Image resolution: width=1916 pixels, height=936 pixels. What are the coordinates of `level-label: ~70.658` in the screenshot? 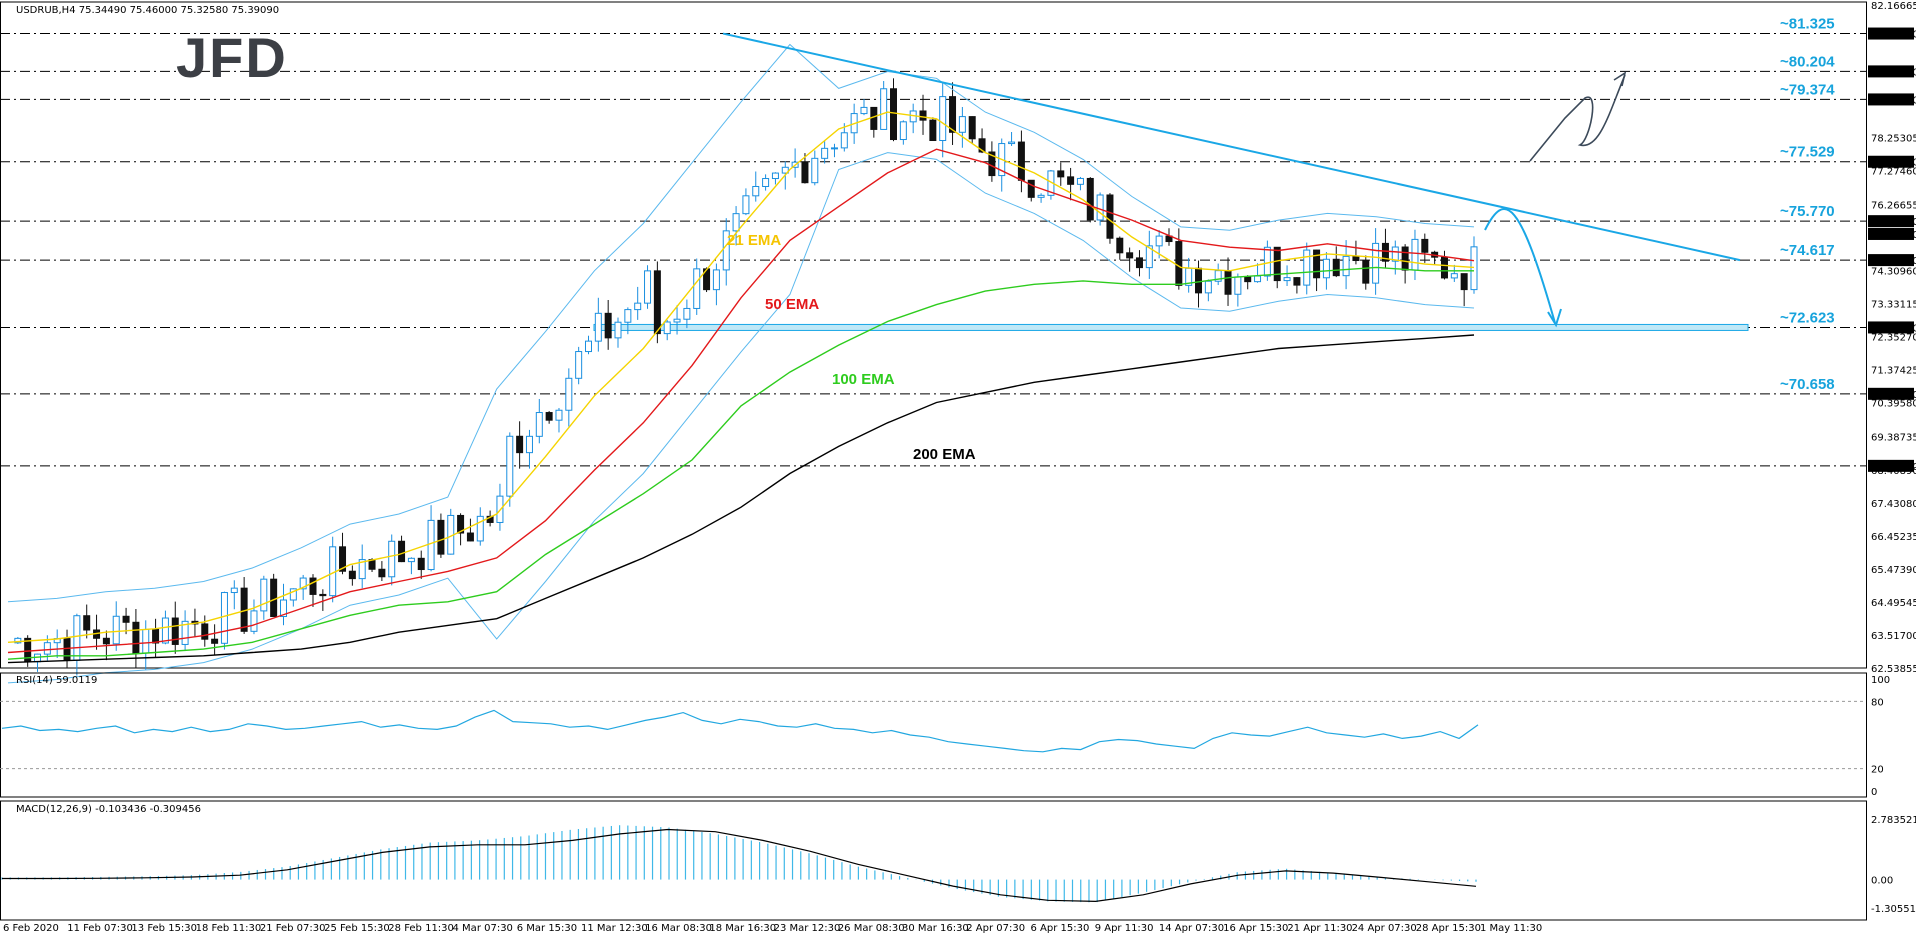 It's located at (1807, 384).